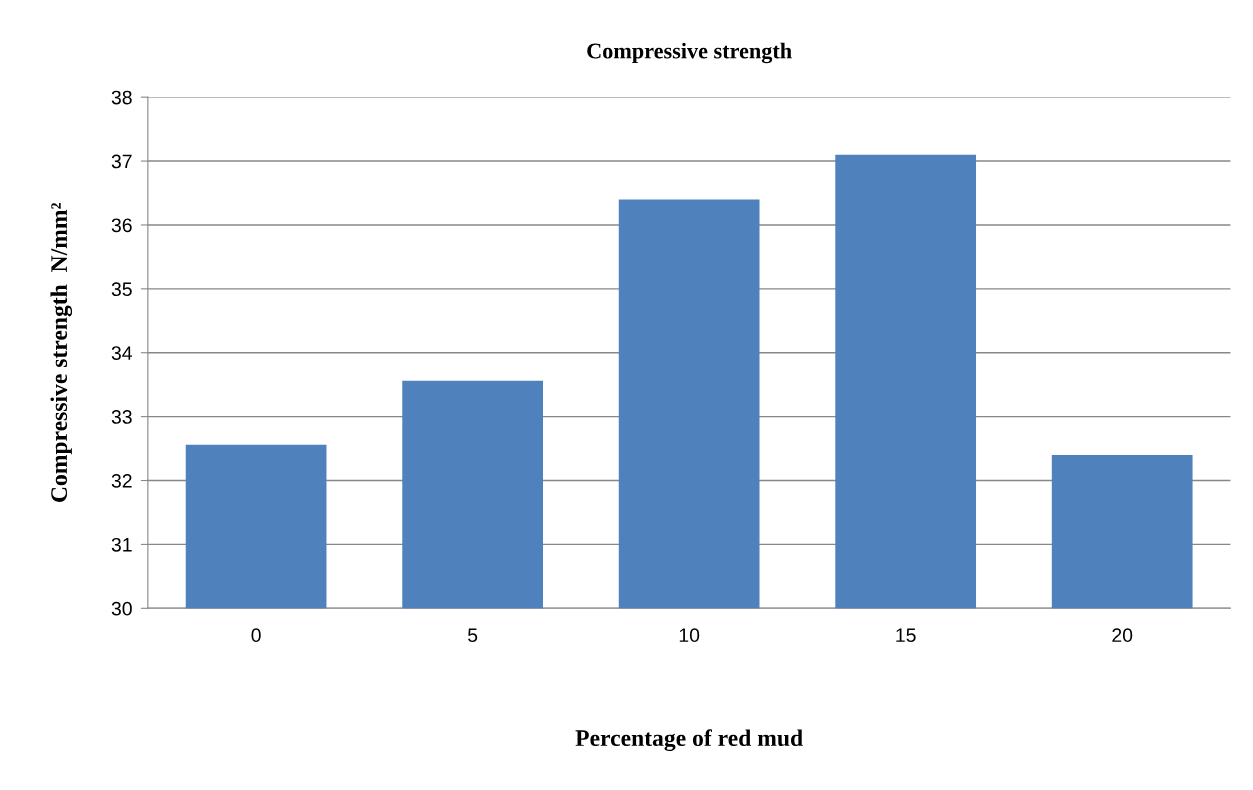 The height and width of the screenshot is (790, 1253). I want to click on y-tick-label: 30, so click(121, 608).